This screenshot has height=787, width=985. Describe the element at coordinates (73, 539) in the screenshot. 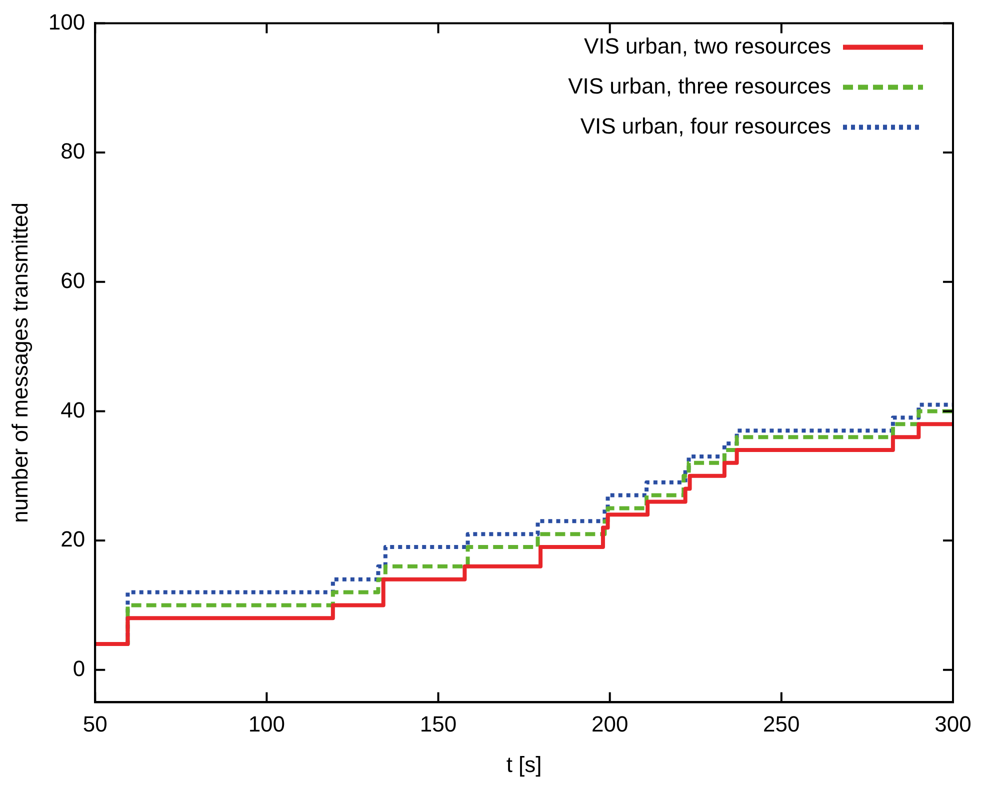

I see `y-tick-label: 20` at that location.